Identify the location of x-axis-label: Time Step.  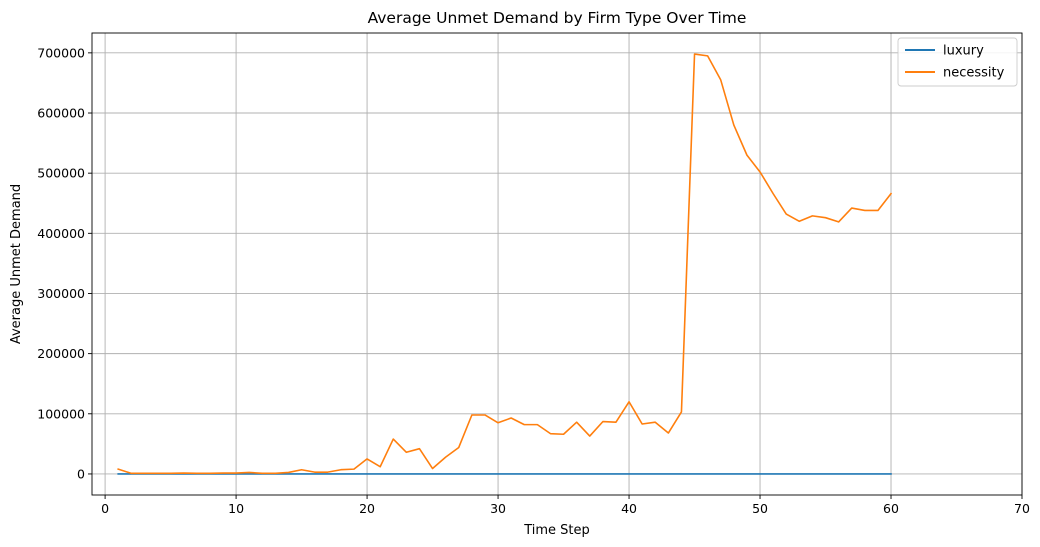
(556, 530).